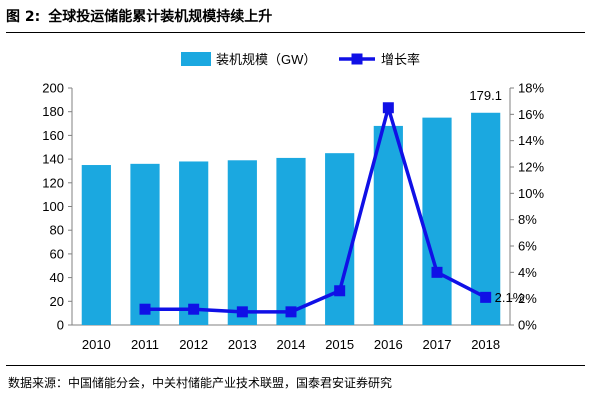  What do you see at coordinates (527, 272) in the screenshot?
I see `y-tick-label-right: 4%` at bounding box center [527, 272].